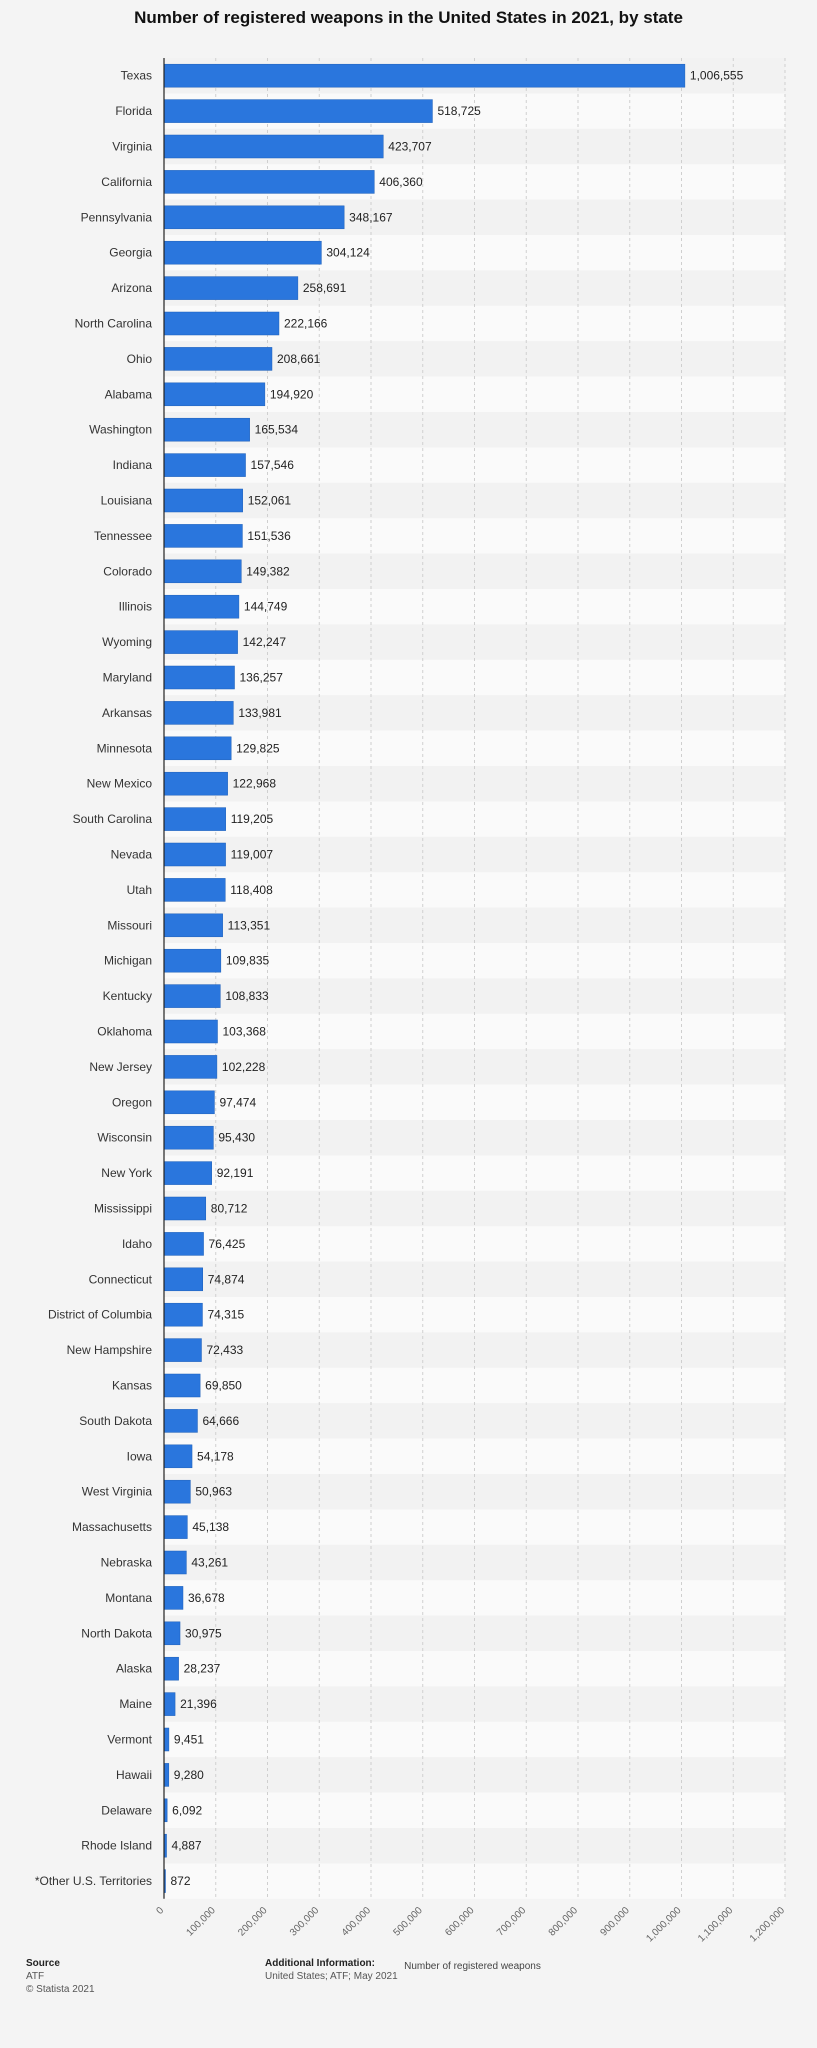 The height and width of the screenshot is (2048, 817). Describe the element at coordinates (265, 642) in the screenshot. I see `value-label: 142,247` at that location.